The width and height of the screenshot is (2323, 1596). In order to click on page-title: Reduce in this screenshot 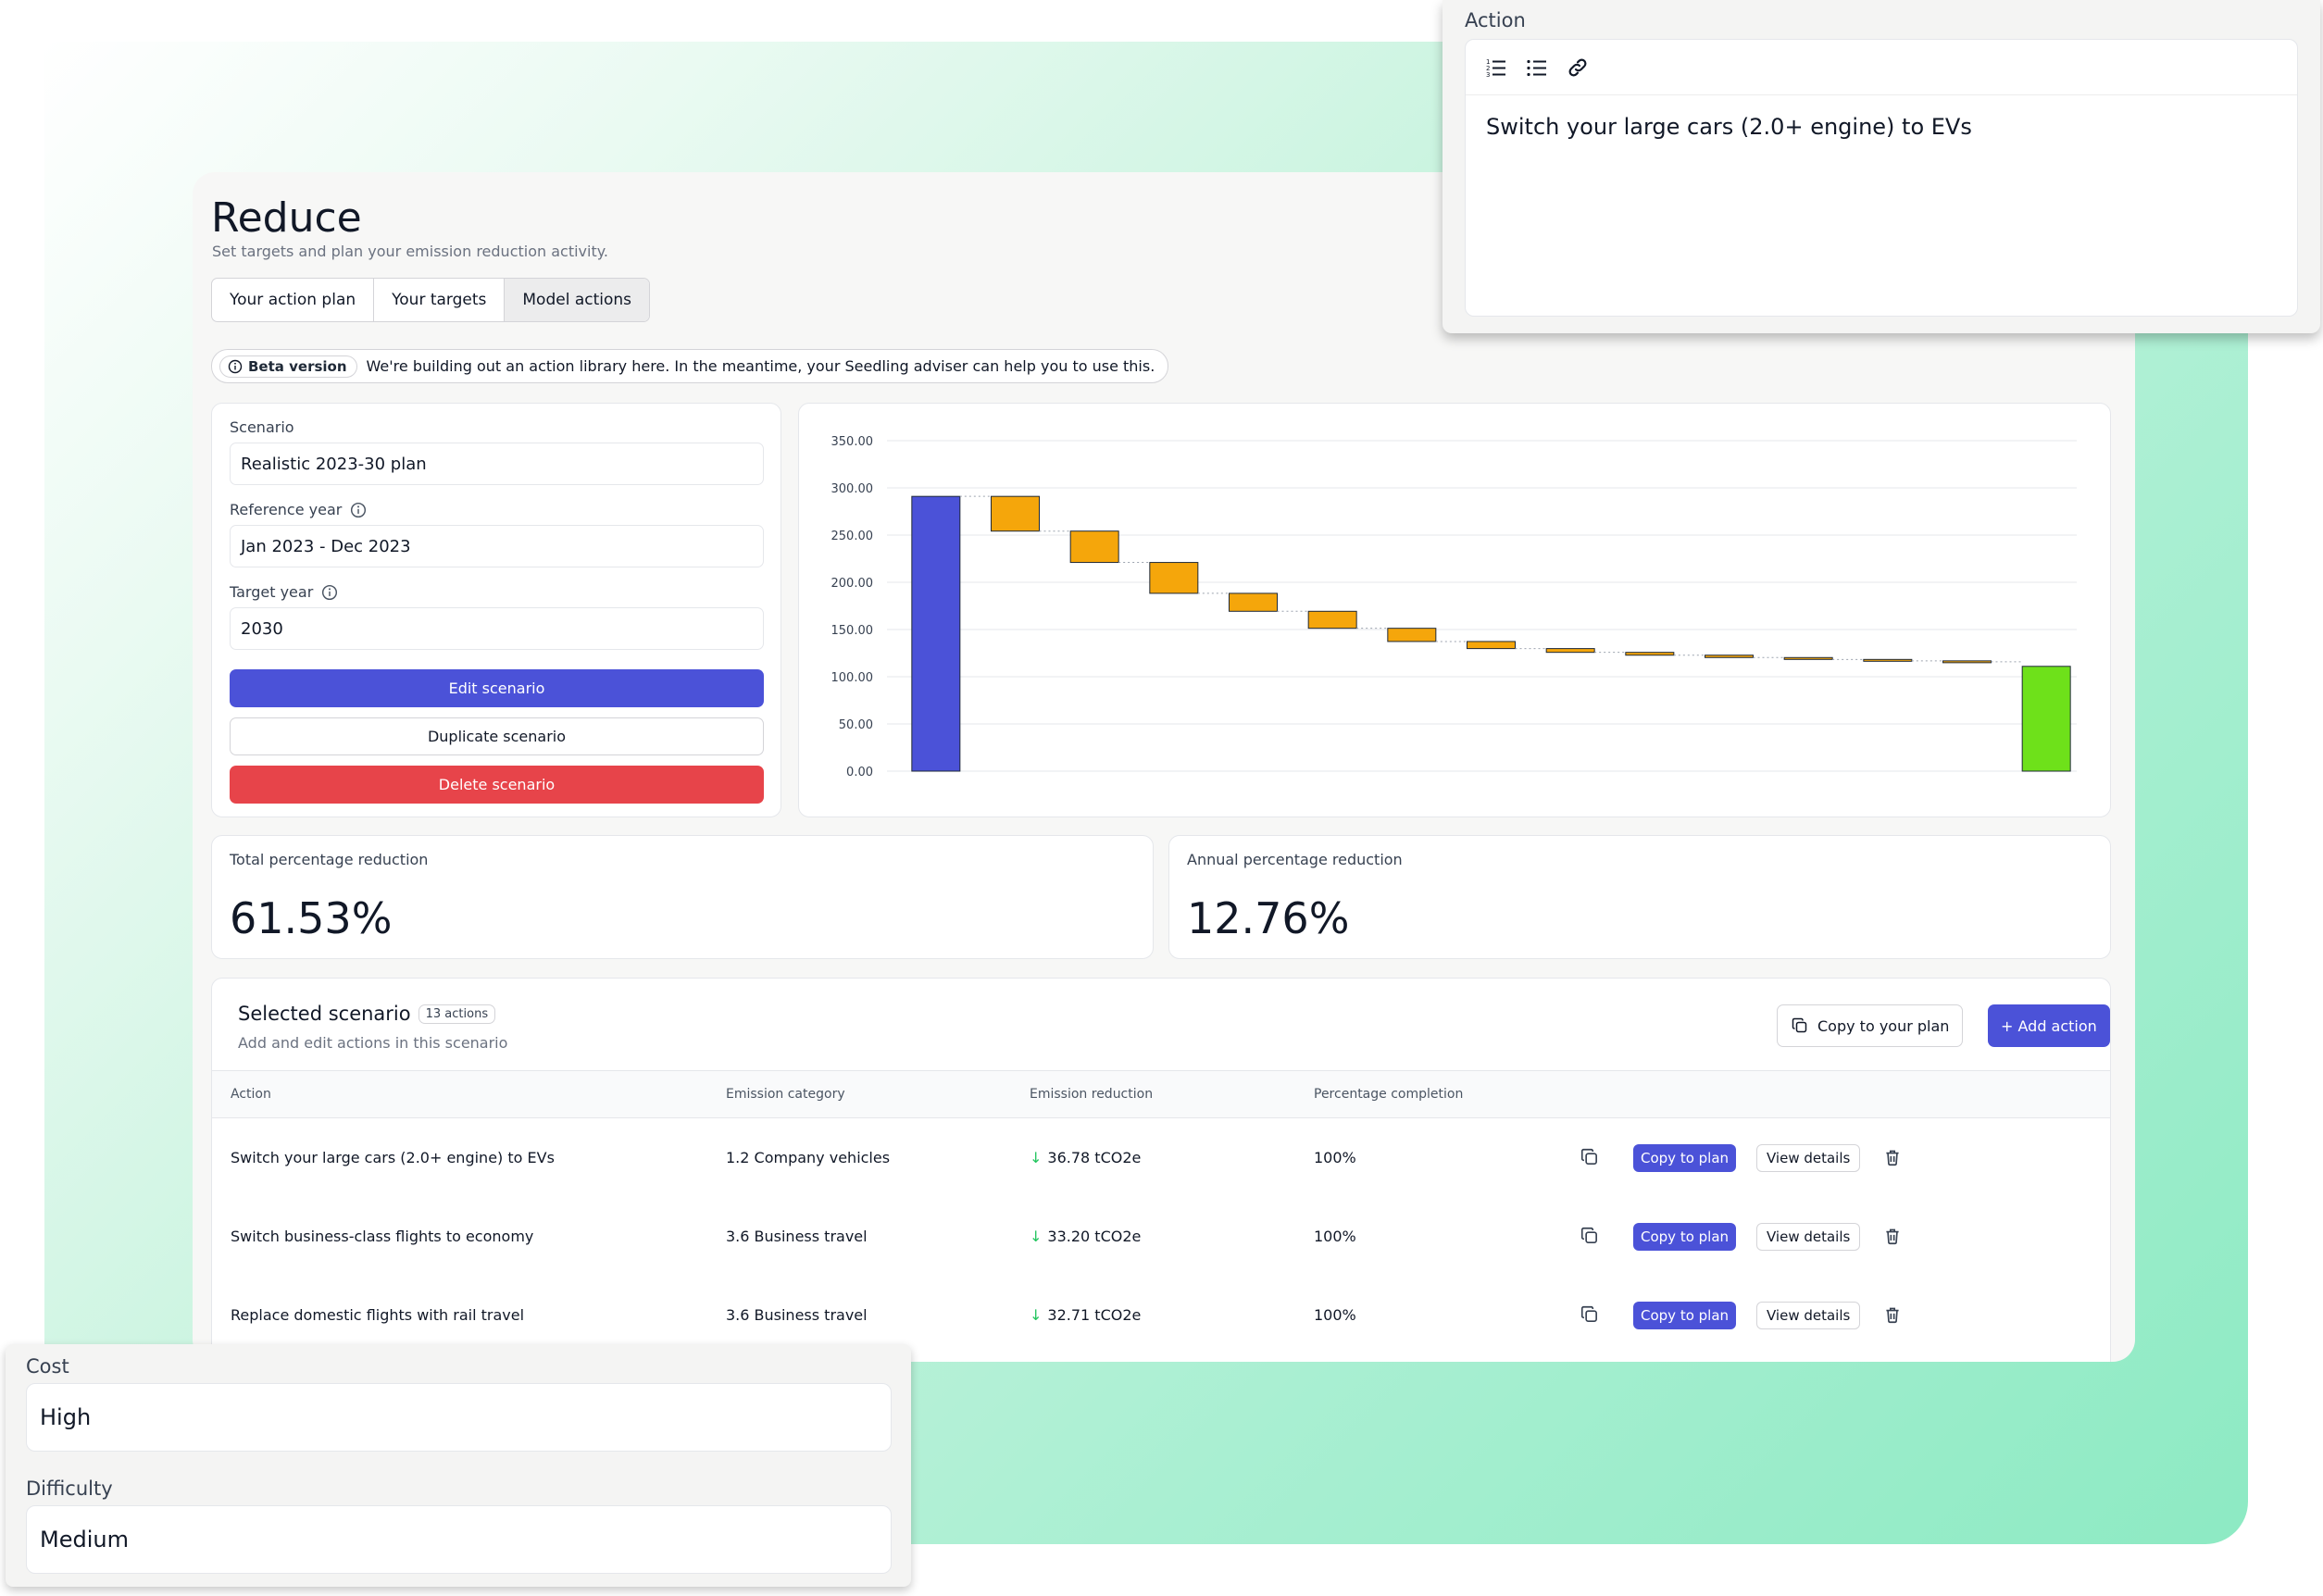, I will do `click(287, 218)`.